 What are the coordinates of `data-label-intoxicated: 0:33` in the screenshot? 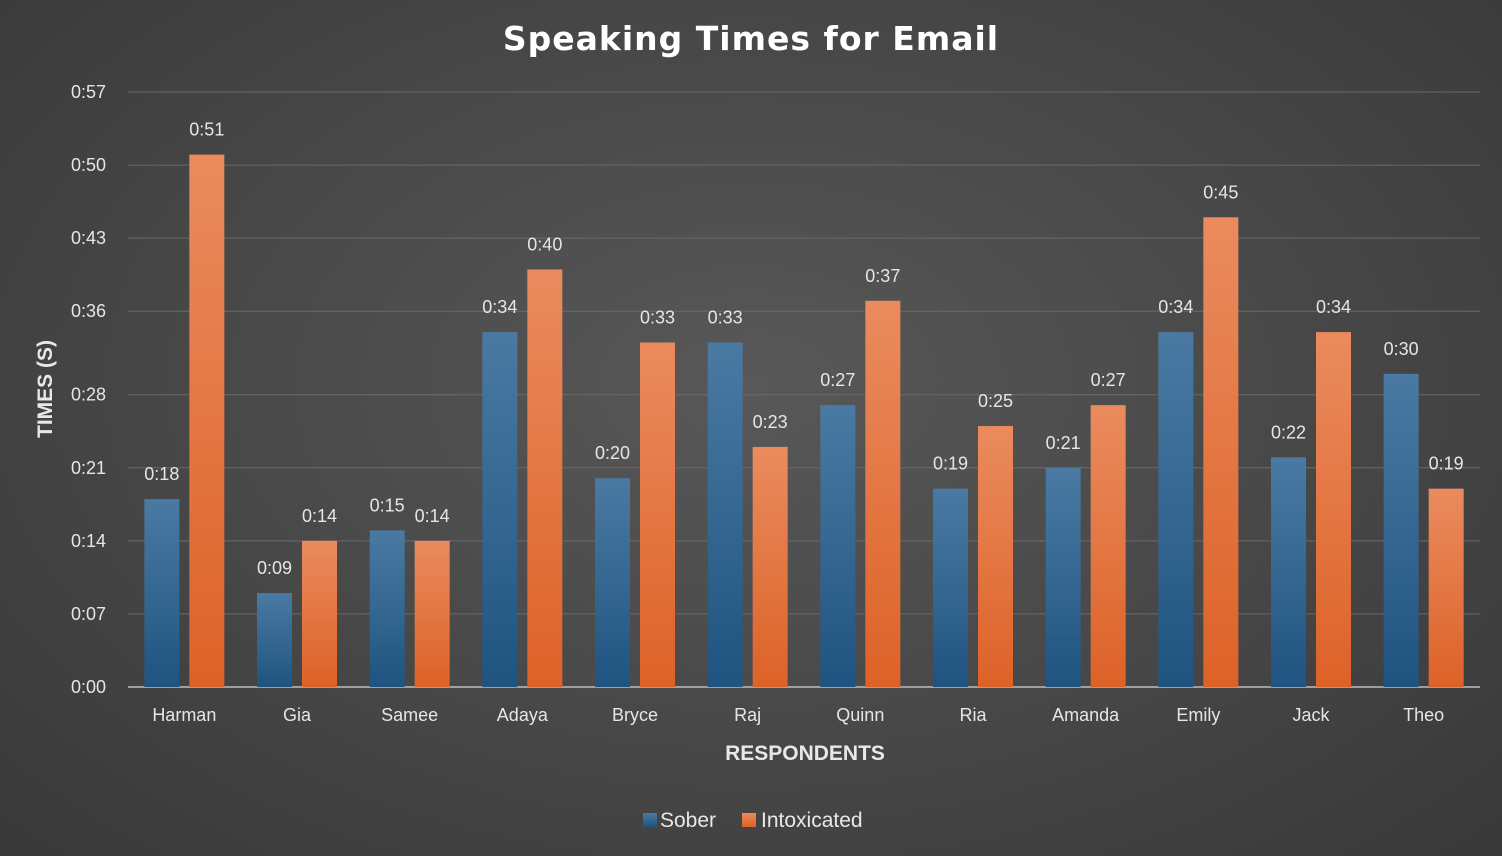 It's located at (657, 318).